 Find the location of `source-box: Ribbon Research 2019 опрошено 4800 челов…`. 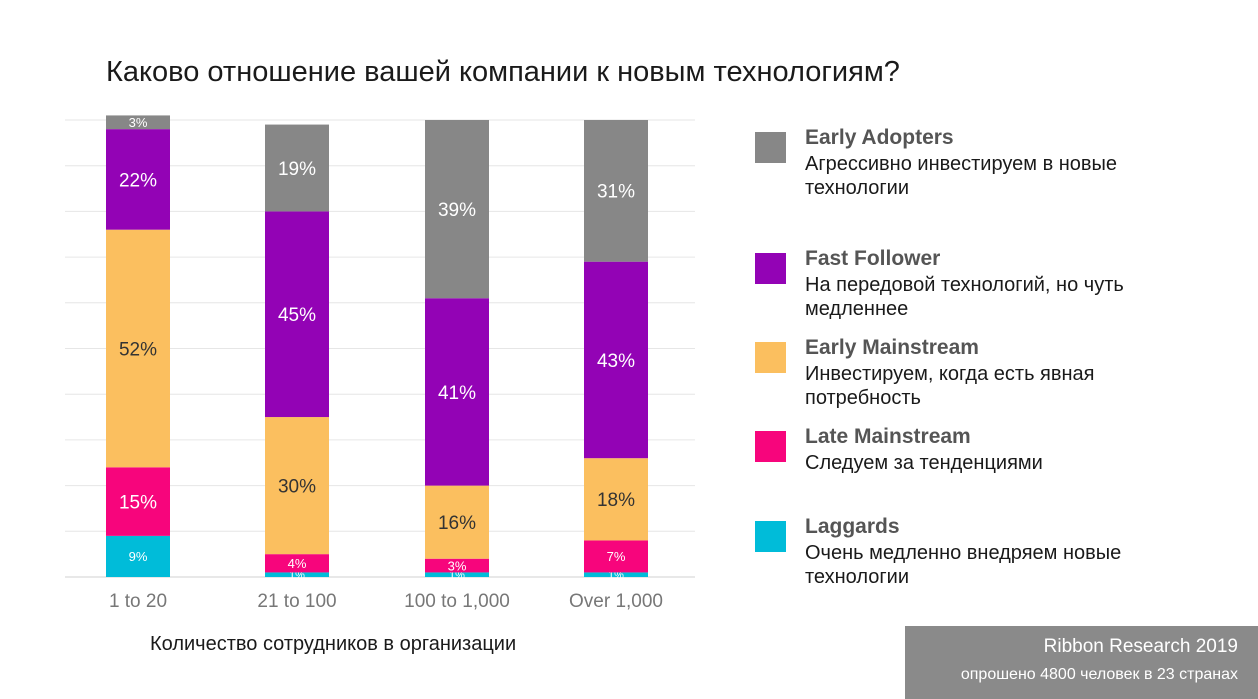

source-box: Ribbon Research 2019 опрошено 4800 челов… is located at coordinates (1081, 662).